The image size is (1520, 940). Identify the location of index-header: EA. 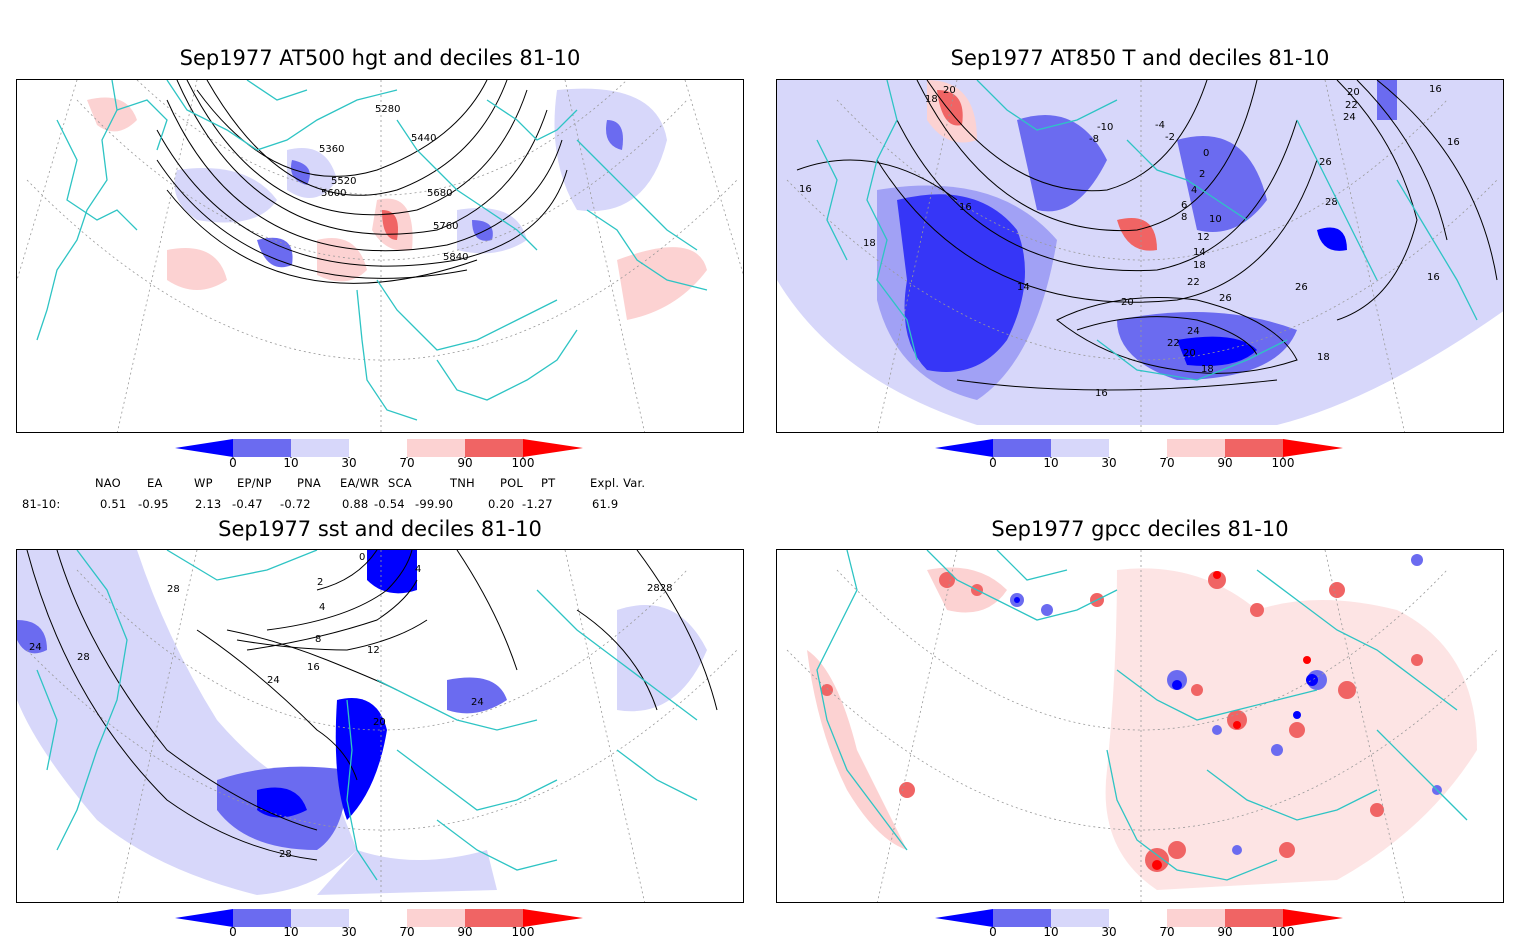
(155, 483).